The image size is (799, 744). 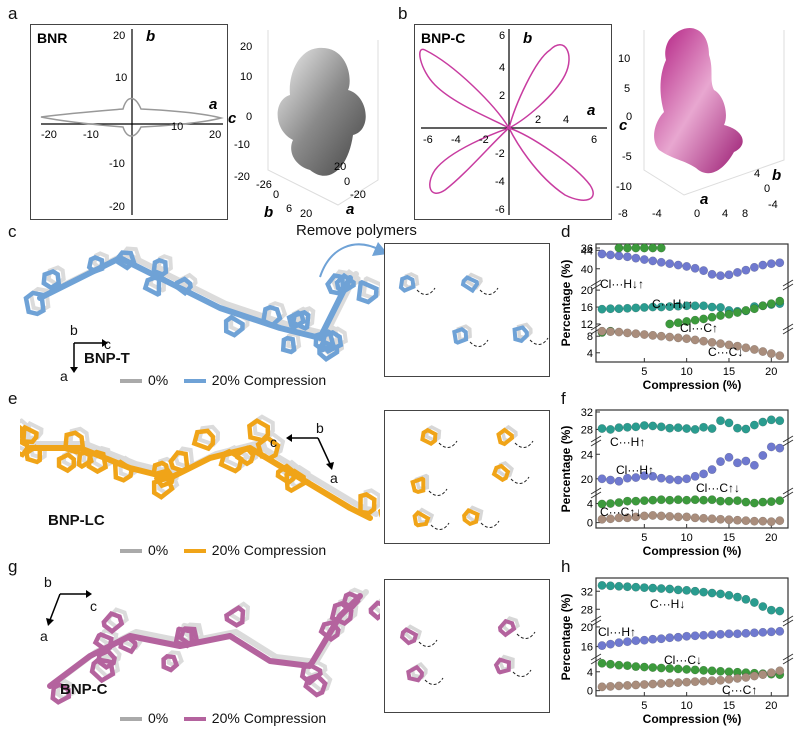 What do you see at coordinates (590, 337) in the screenshot?
I see `y-tick-label: 8` at bounding box center [590, 337].